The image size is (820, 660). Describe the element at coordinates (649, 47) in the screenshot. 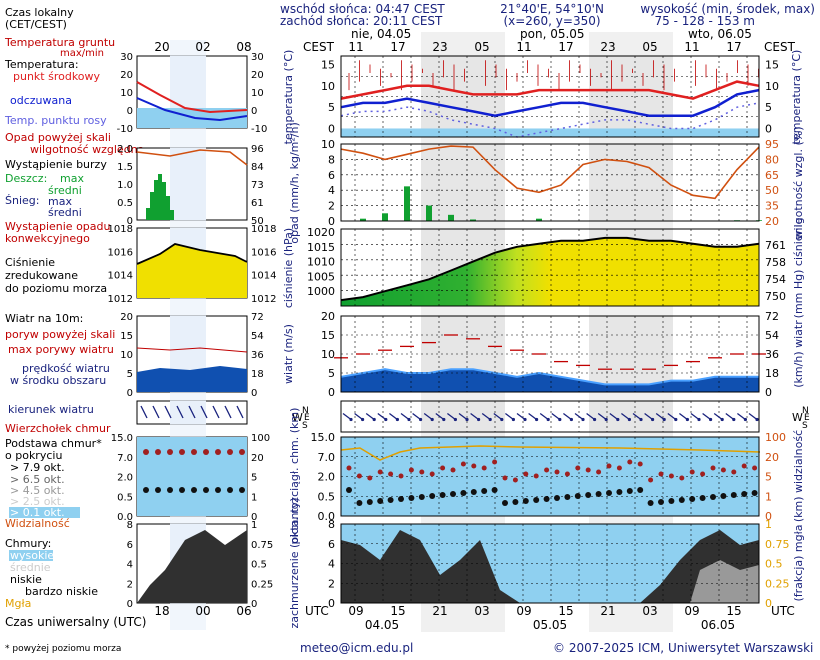

I see `hour-cest: 05` at that location.